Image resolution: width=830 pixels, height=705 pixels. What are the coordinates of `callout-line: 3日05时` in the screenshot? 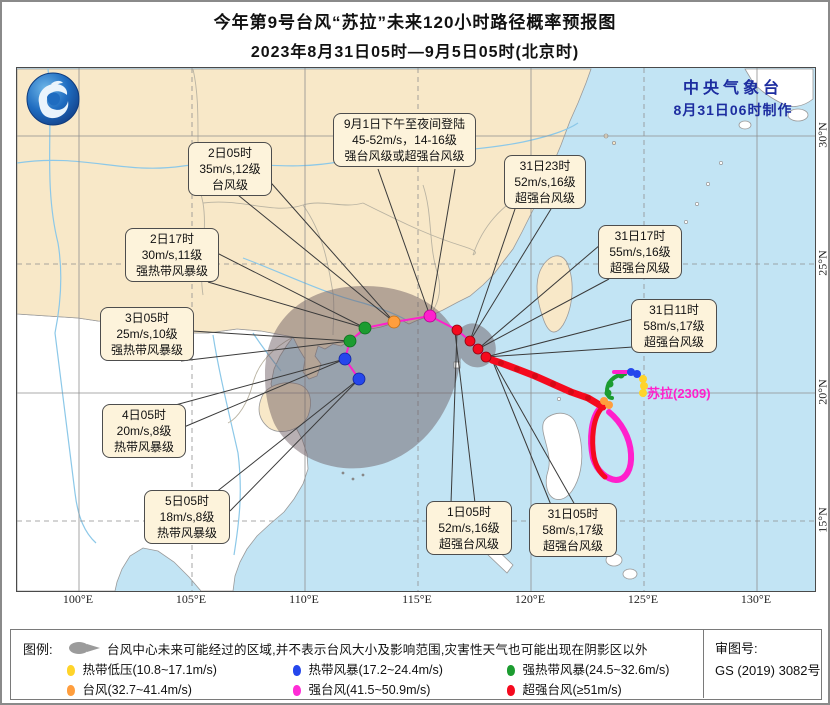 It's located at (147, 318).